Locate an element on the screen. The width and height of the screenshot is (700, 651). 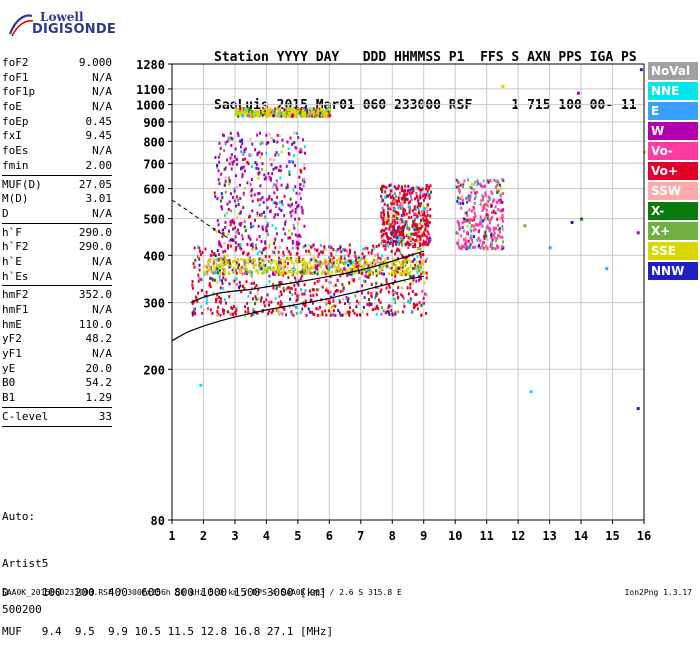
x-tick-label: 1 is located at coordinates (171, 536).